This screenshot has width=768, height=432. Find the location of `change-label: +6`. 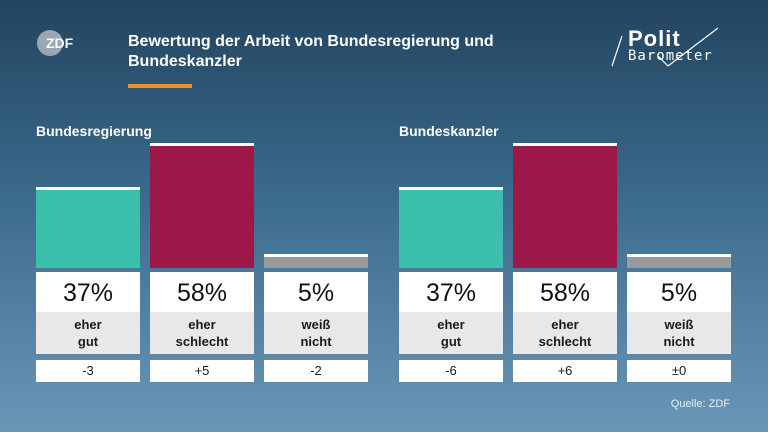

change-label: +6 is located at coordinates (565, 371).